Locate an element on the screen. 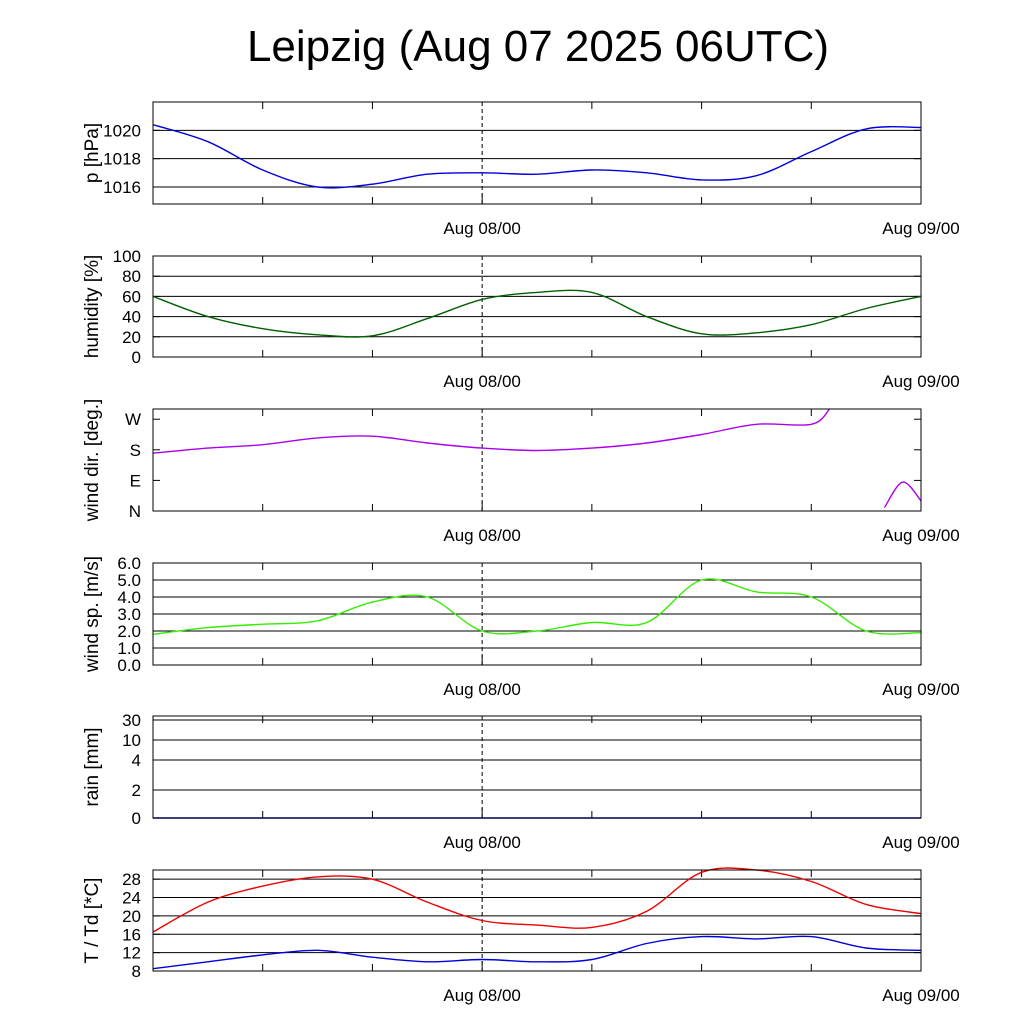 The image size is (1024, 1024). y-axis-label: wind sp. [m/s] is located at coordinates (92, 614).